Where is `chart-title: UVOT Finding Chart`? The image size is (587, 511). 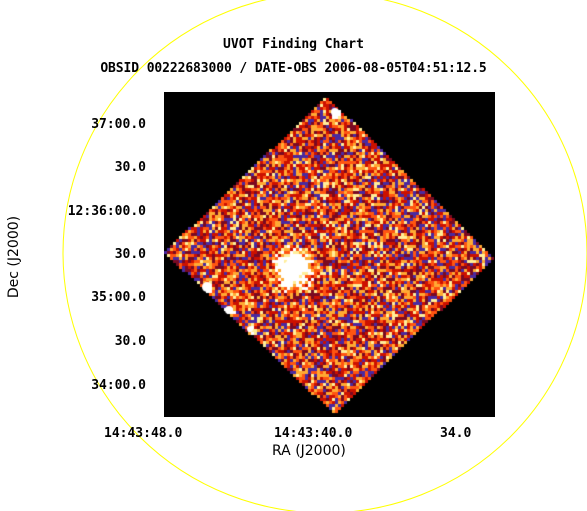
chart-title: UVOT Finding Chart is located at coordinates (293, 44).